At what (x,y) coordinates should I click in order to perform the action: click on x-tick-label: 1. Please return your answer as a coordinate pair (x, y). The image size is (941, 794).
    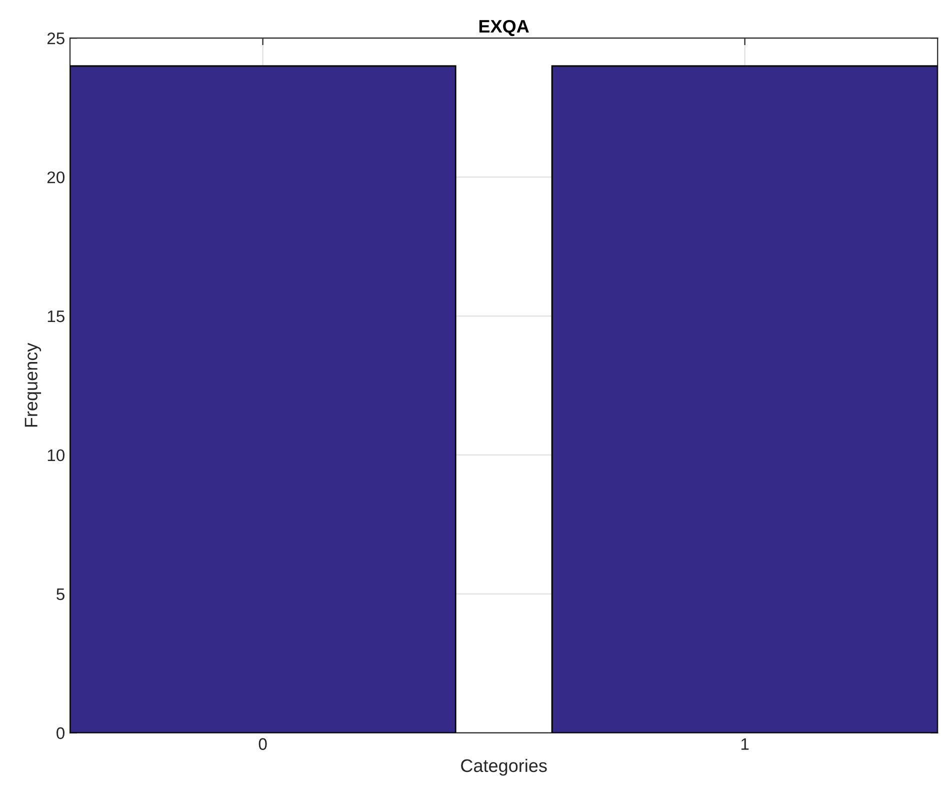
    Looking at the image, I should click on (745, 744).